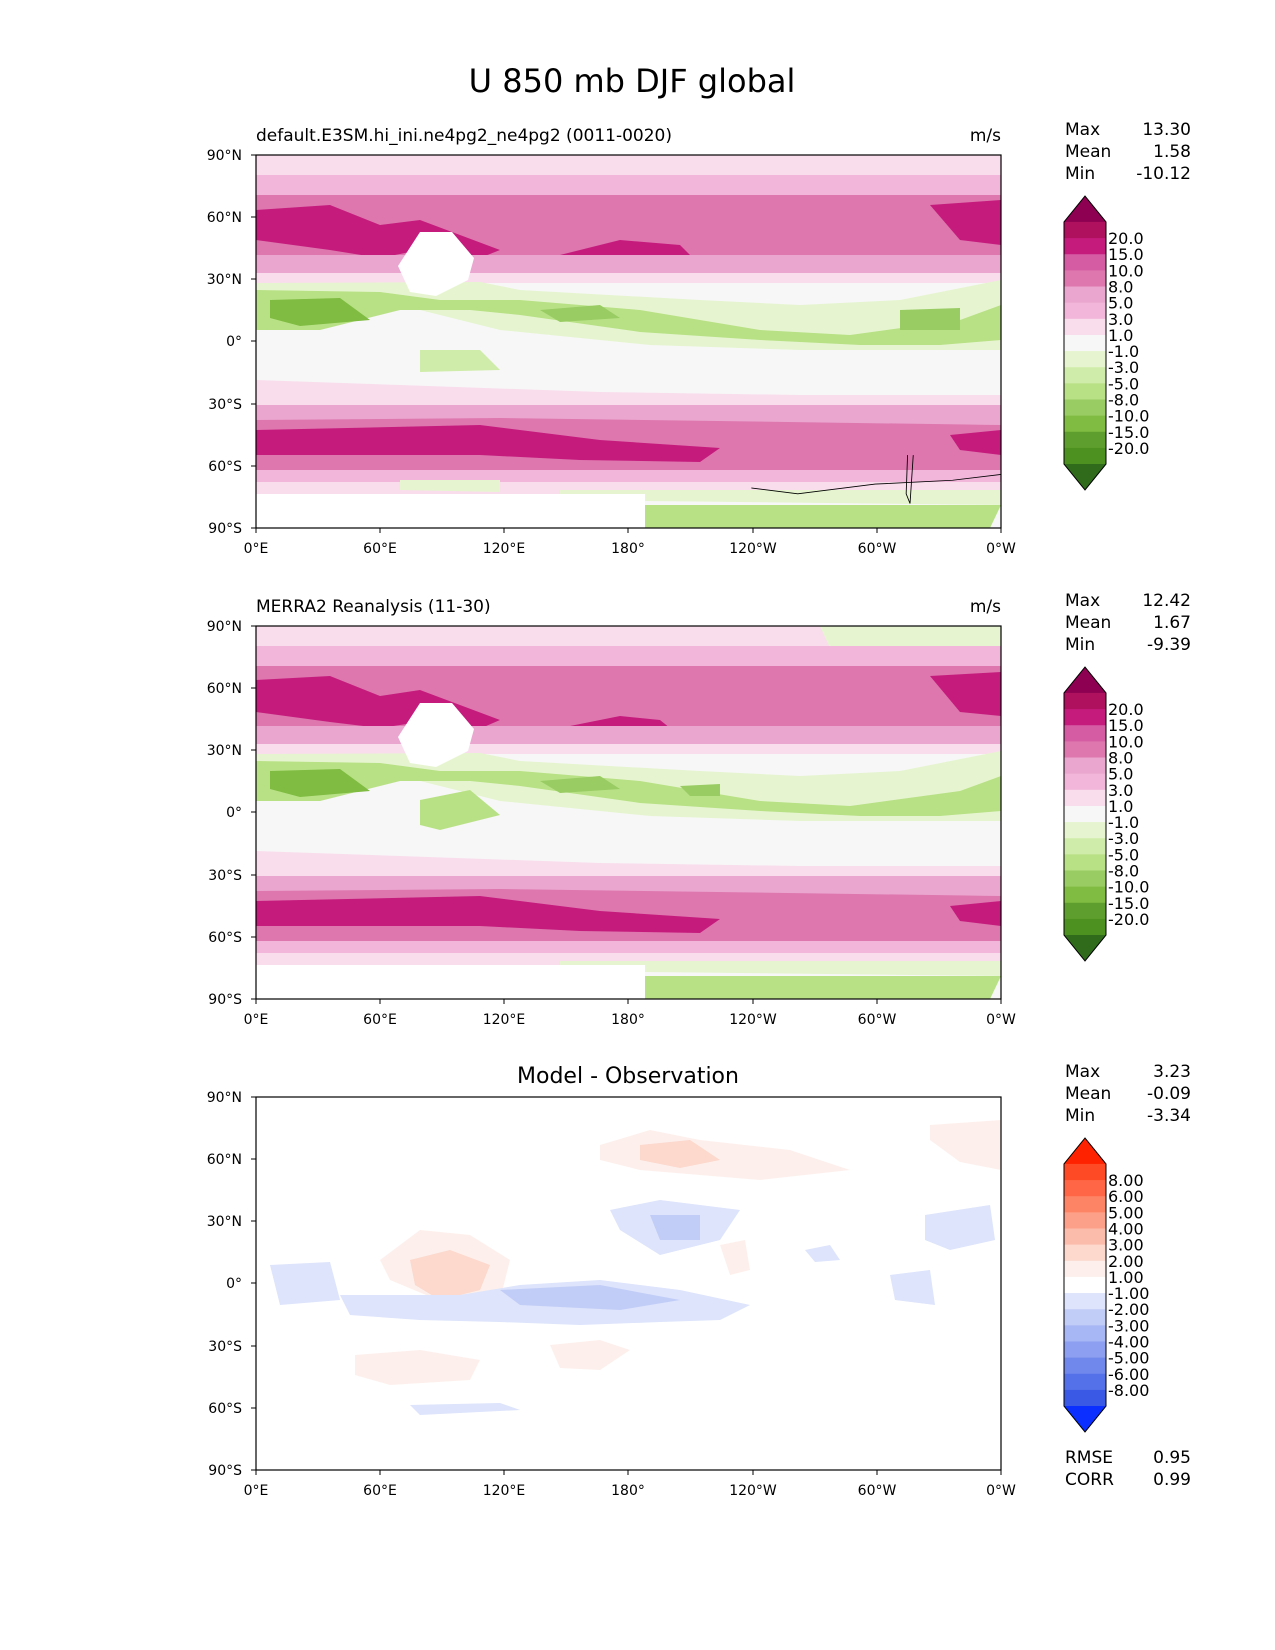 The height and width of the screenshot is (1650, 1275). I want to click on colorbar-tick-label: -1.00, so click(1128, 1293).